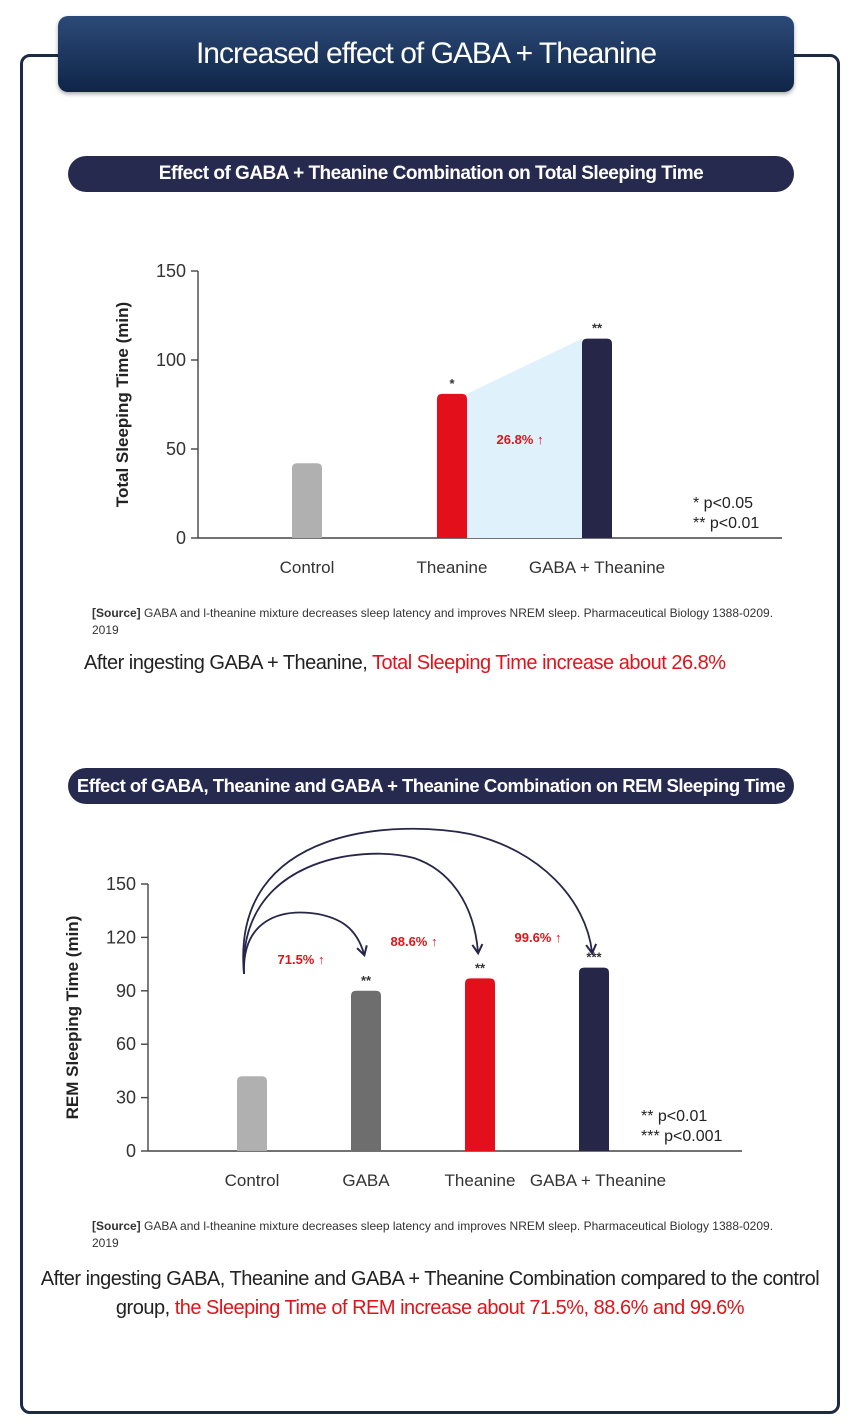 This screenshot has height=1427, width=860. Describe the element at coordinates (538, 937) in the screenshot. I see `increase-percent-label: 99.6% ↑` at that location.